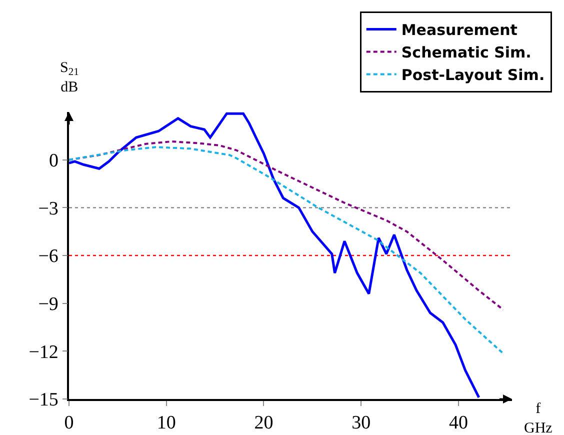 The image size is (564, 435). Describe the element at coordinates (48, 257) in the screenshot. I see `y-tick-label: −6` at that location.